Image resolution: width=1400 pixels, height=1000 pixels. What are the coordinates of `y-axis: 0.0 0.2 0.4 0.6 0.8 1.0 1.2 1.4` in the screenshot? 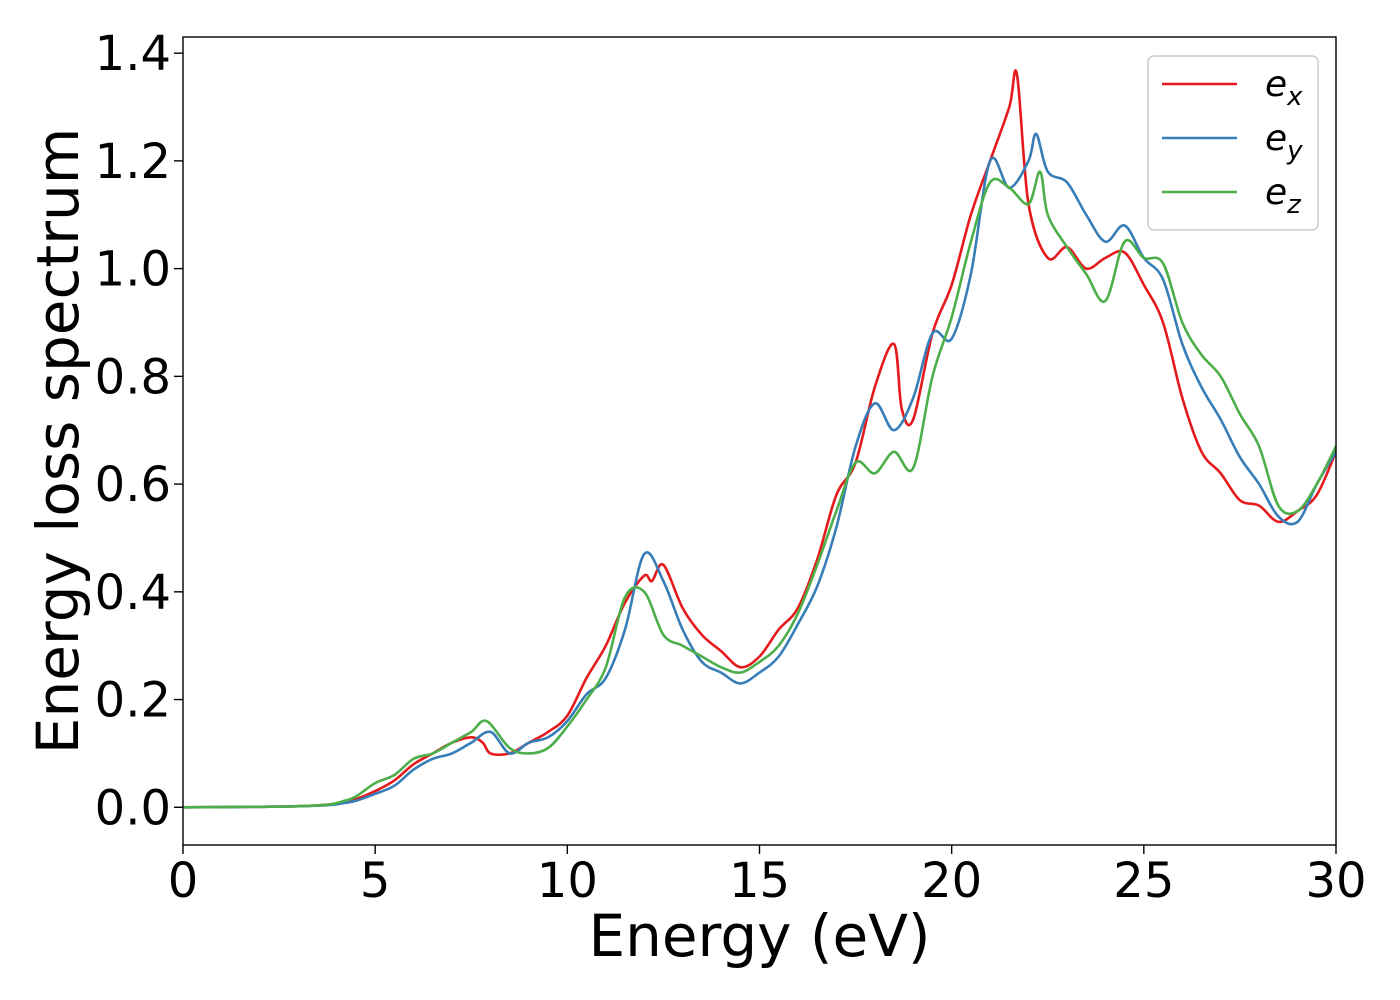 It's located at (139, 431).